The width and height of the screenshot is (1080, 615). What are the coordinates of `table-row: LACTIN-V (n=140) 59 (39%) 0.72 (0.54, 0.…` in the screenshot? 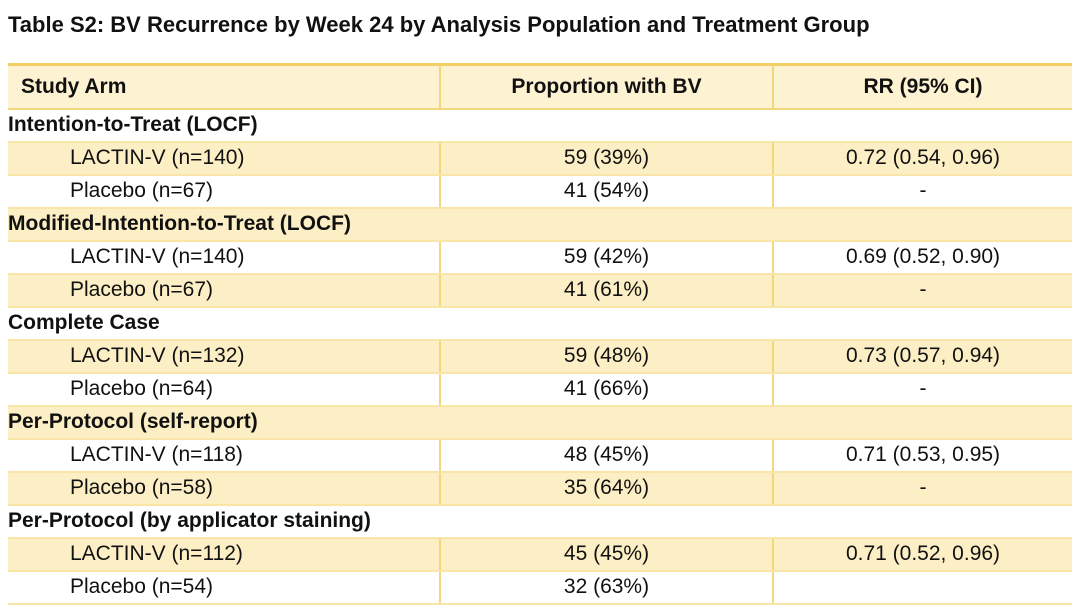 It's located at (540, 158).